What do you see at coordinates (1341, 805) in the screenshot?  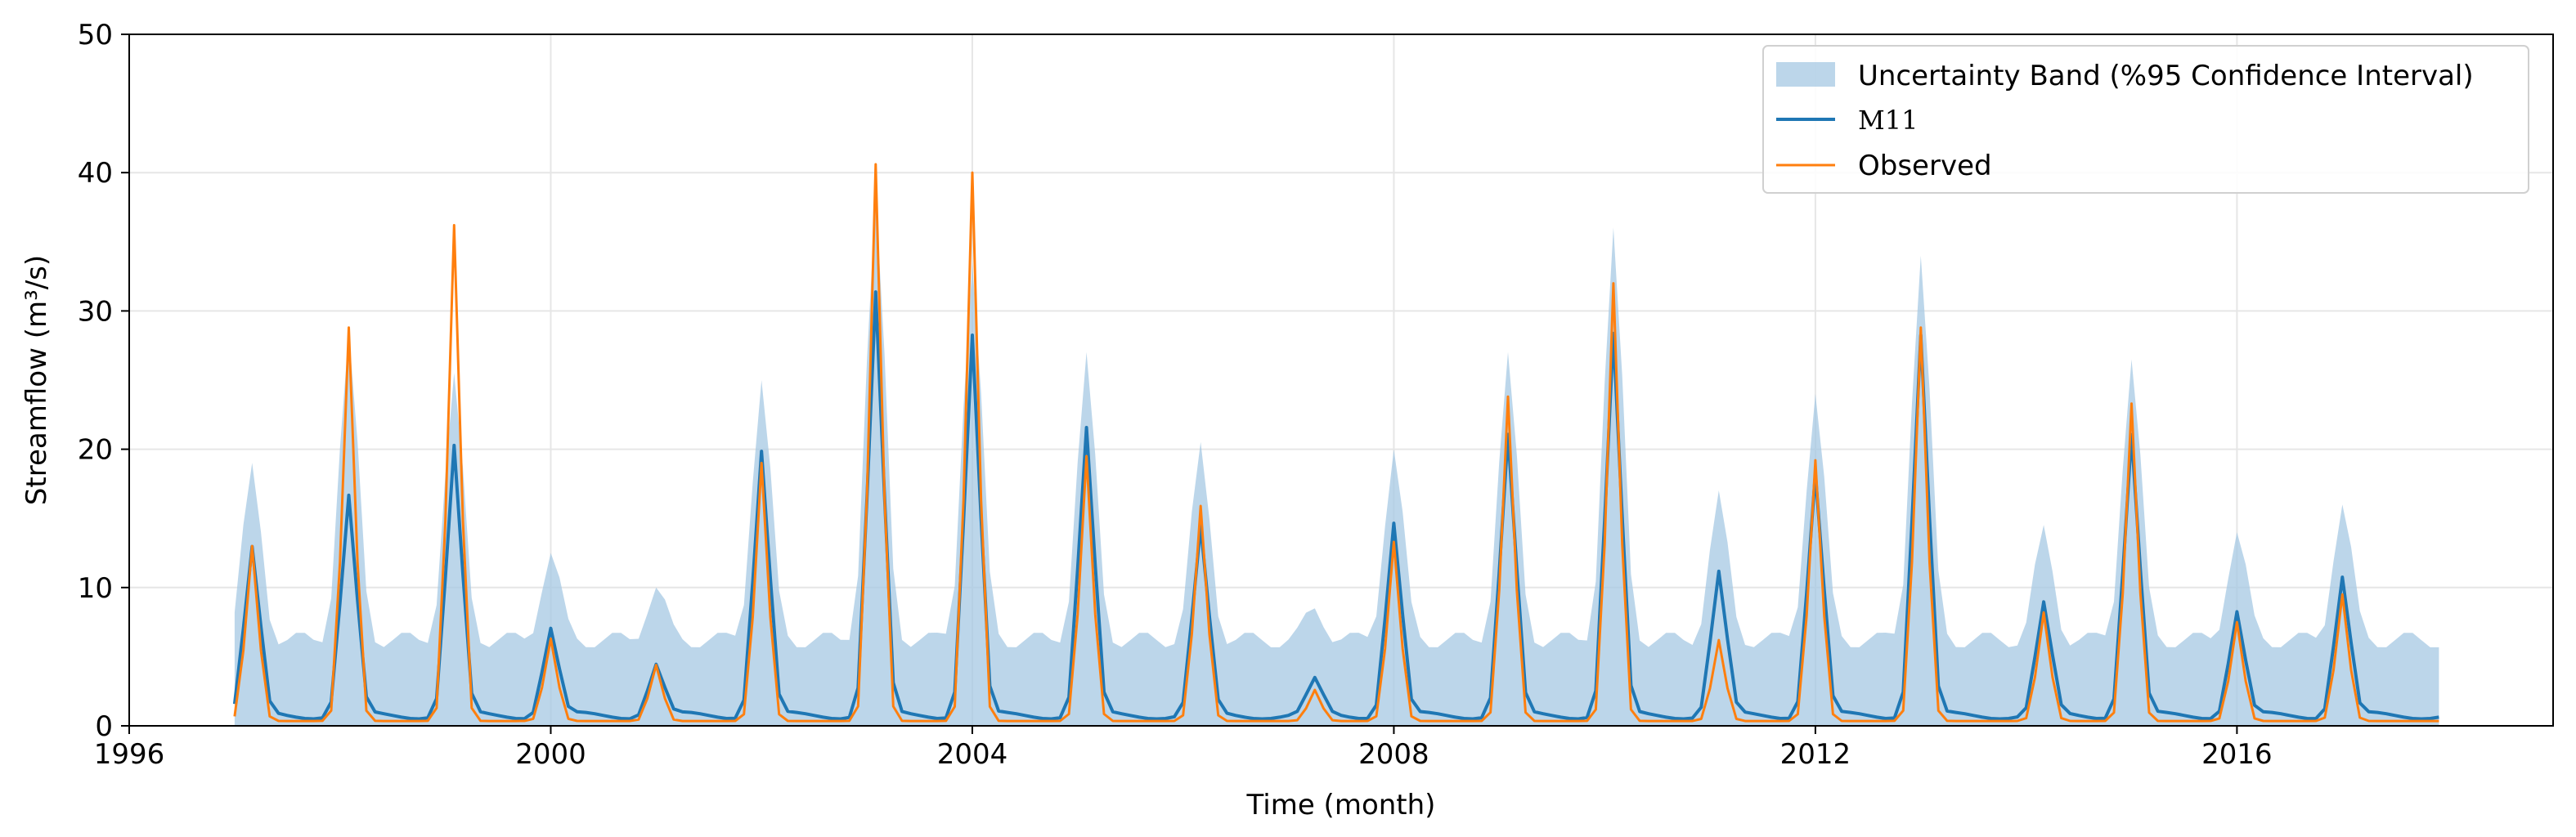 I see `x-axis-label: Time (month)` at bounding box center [1341, 805].